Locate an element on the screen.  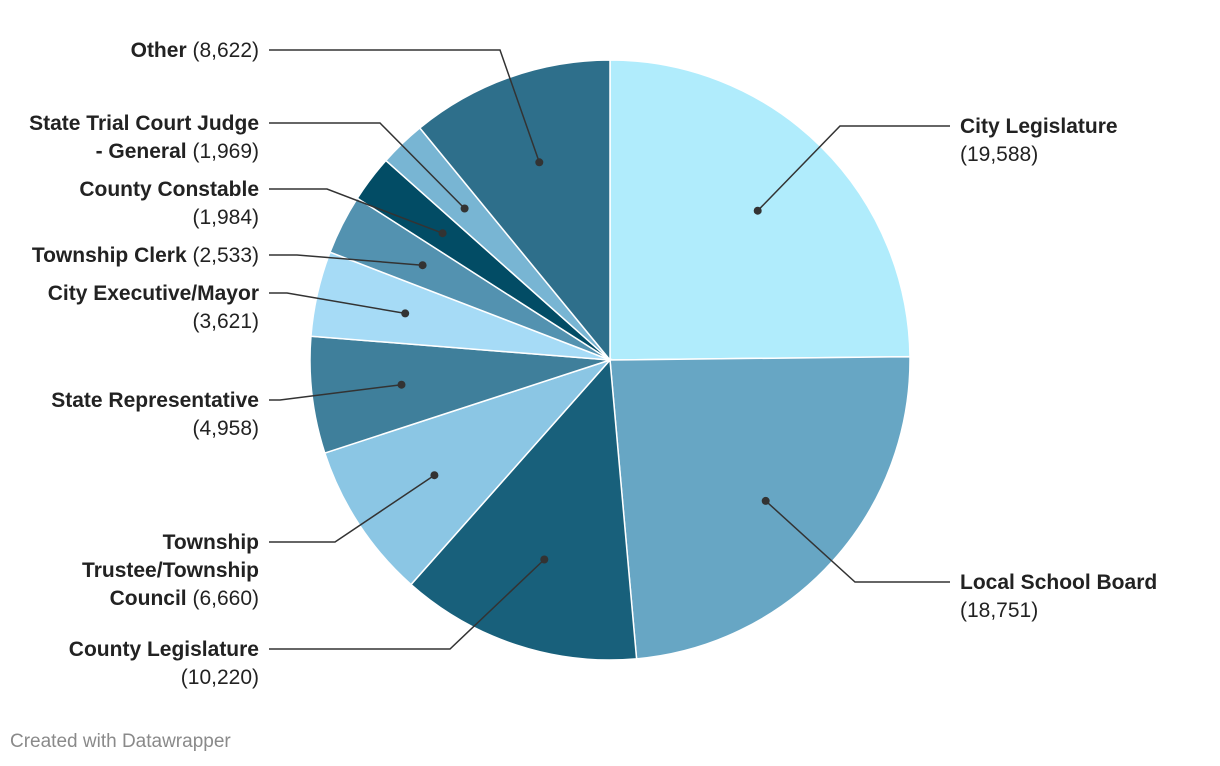
leader-line-city-executive-mayor is located at coordinates (337, 303).